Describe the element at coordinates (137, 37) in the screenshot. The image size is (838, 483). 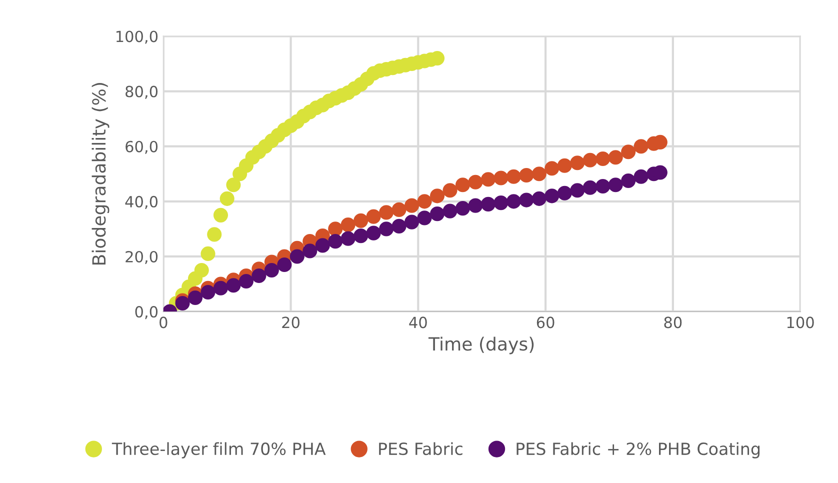
I see `y-tick-label: 100,0` at that location.